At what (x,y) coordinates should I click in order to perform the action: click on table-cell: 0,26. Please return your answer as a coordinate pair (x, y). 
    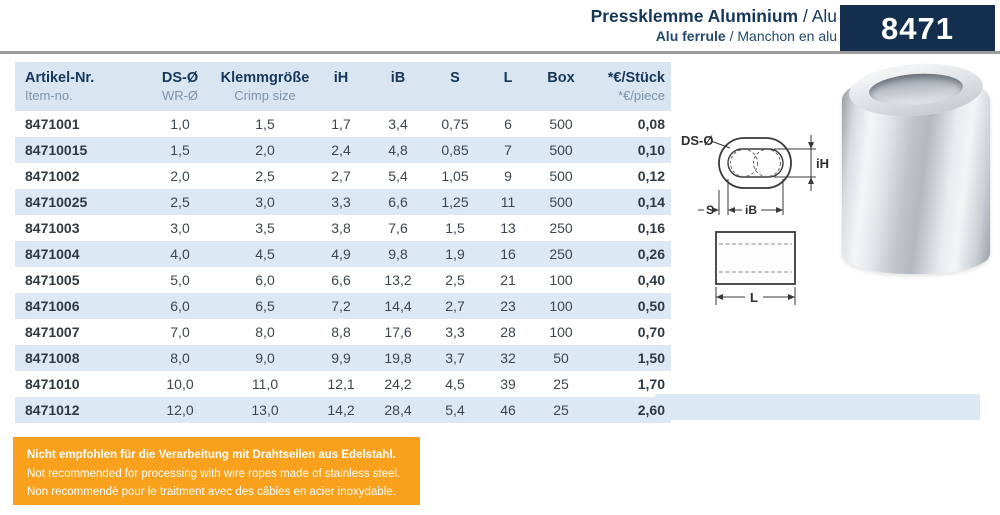
    Looking at the image, I should click on (651, 253).